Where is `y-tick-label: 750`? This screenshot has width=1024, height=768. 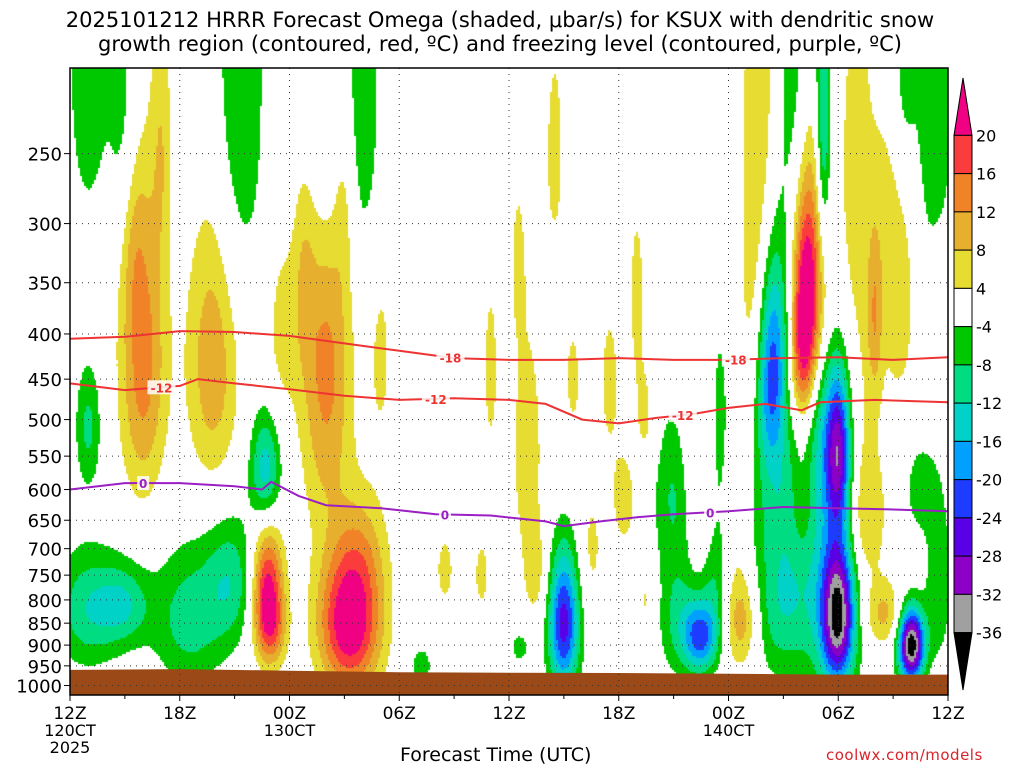 y-tick-label: 750 is located at coordinates (45, 576).